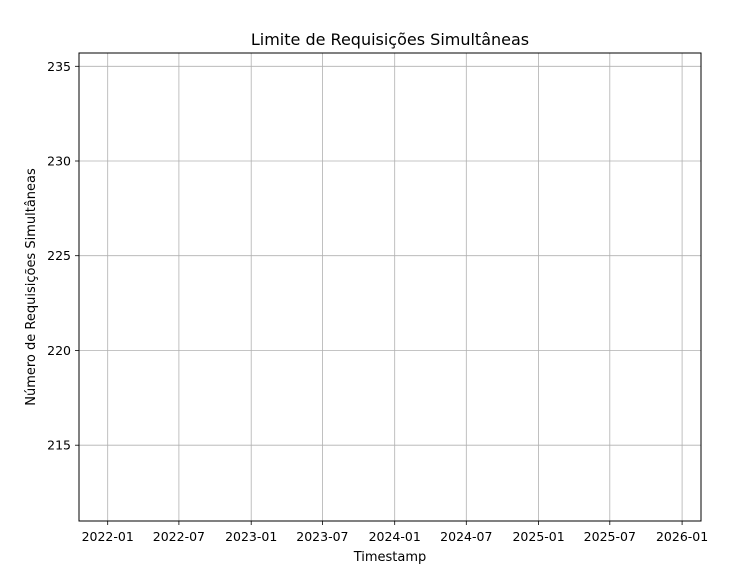 This screenshot has height=586, width=753. What do you see at coordinates (59, 445) in the screenshot?
I see `y-tick-label: 215` at bounding box center [59, 445].